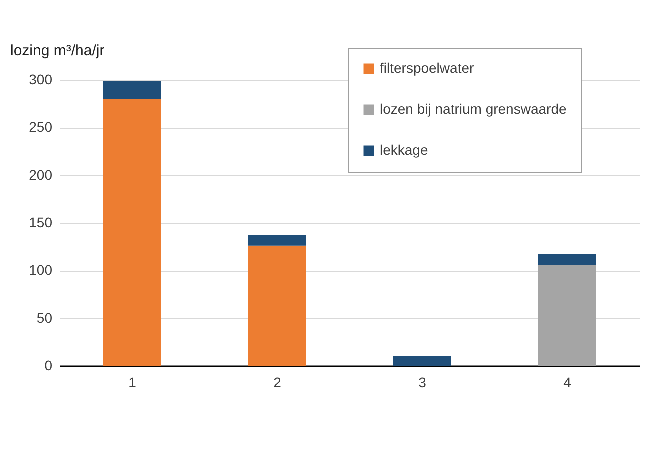  Describe the element at coordinates (41, 80) in the screenshot. I see `y-tick-label: 300` at that location.